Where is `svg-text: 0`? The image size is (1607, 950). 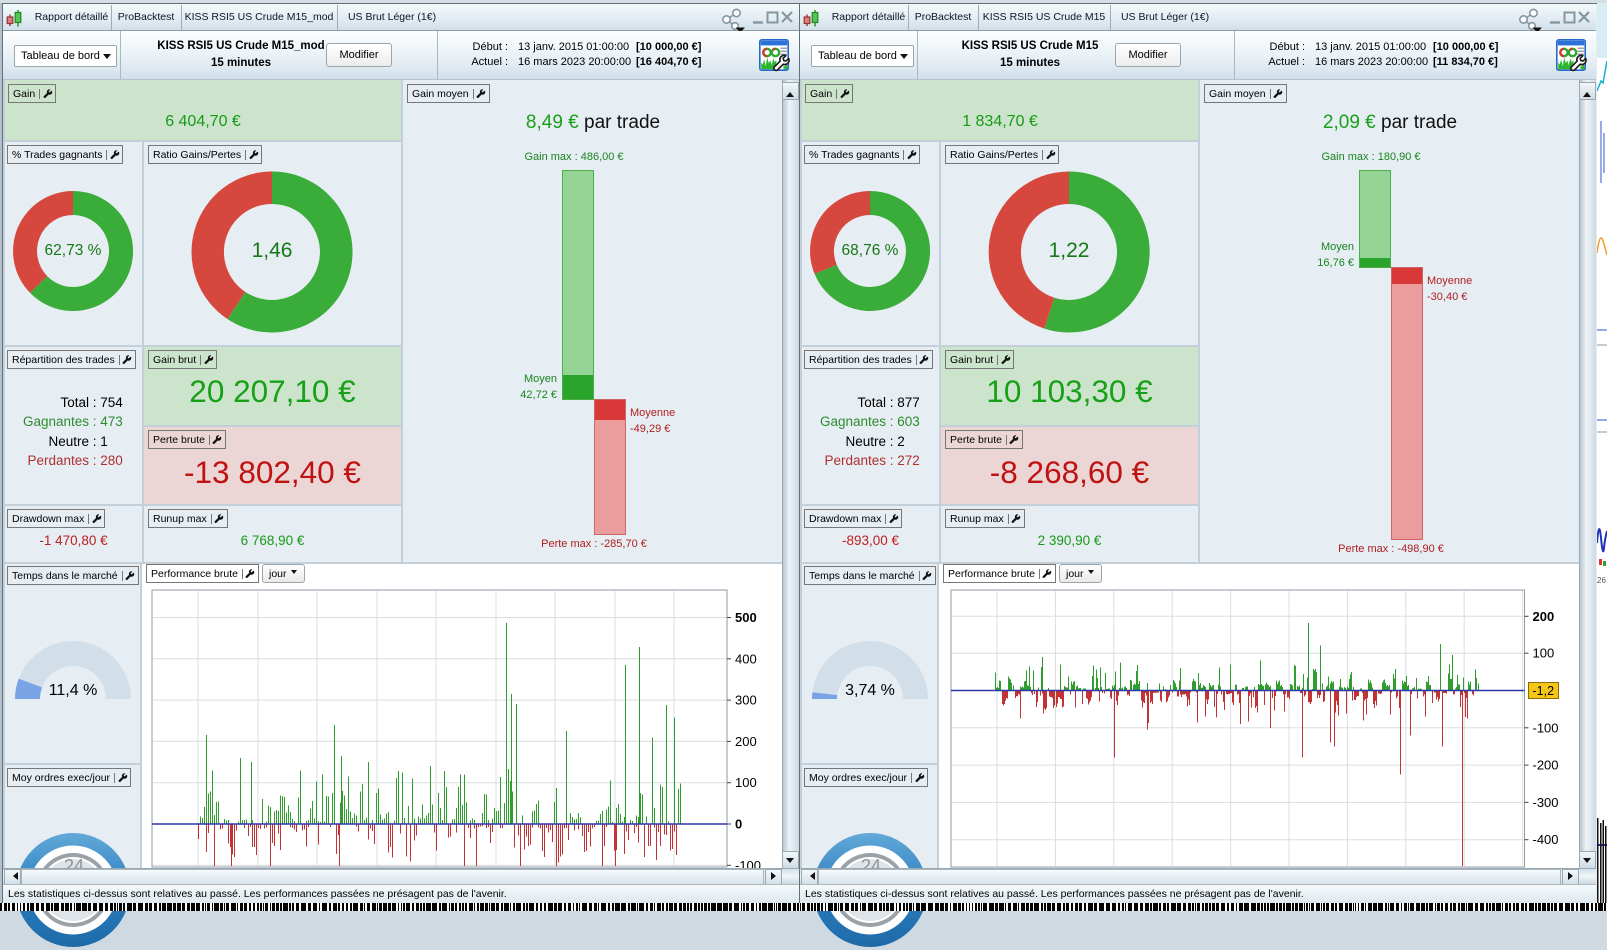
svg-text: 0 is located at coordinates (738, 824).